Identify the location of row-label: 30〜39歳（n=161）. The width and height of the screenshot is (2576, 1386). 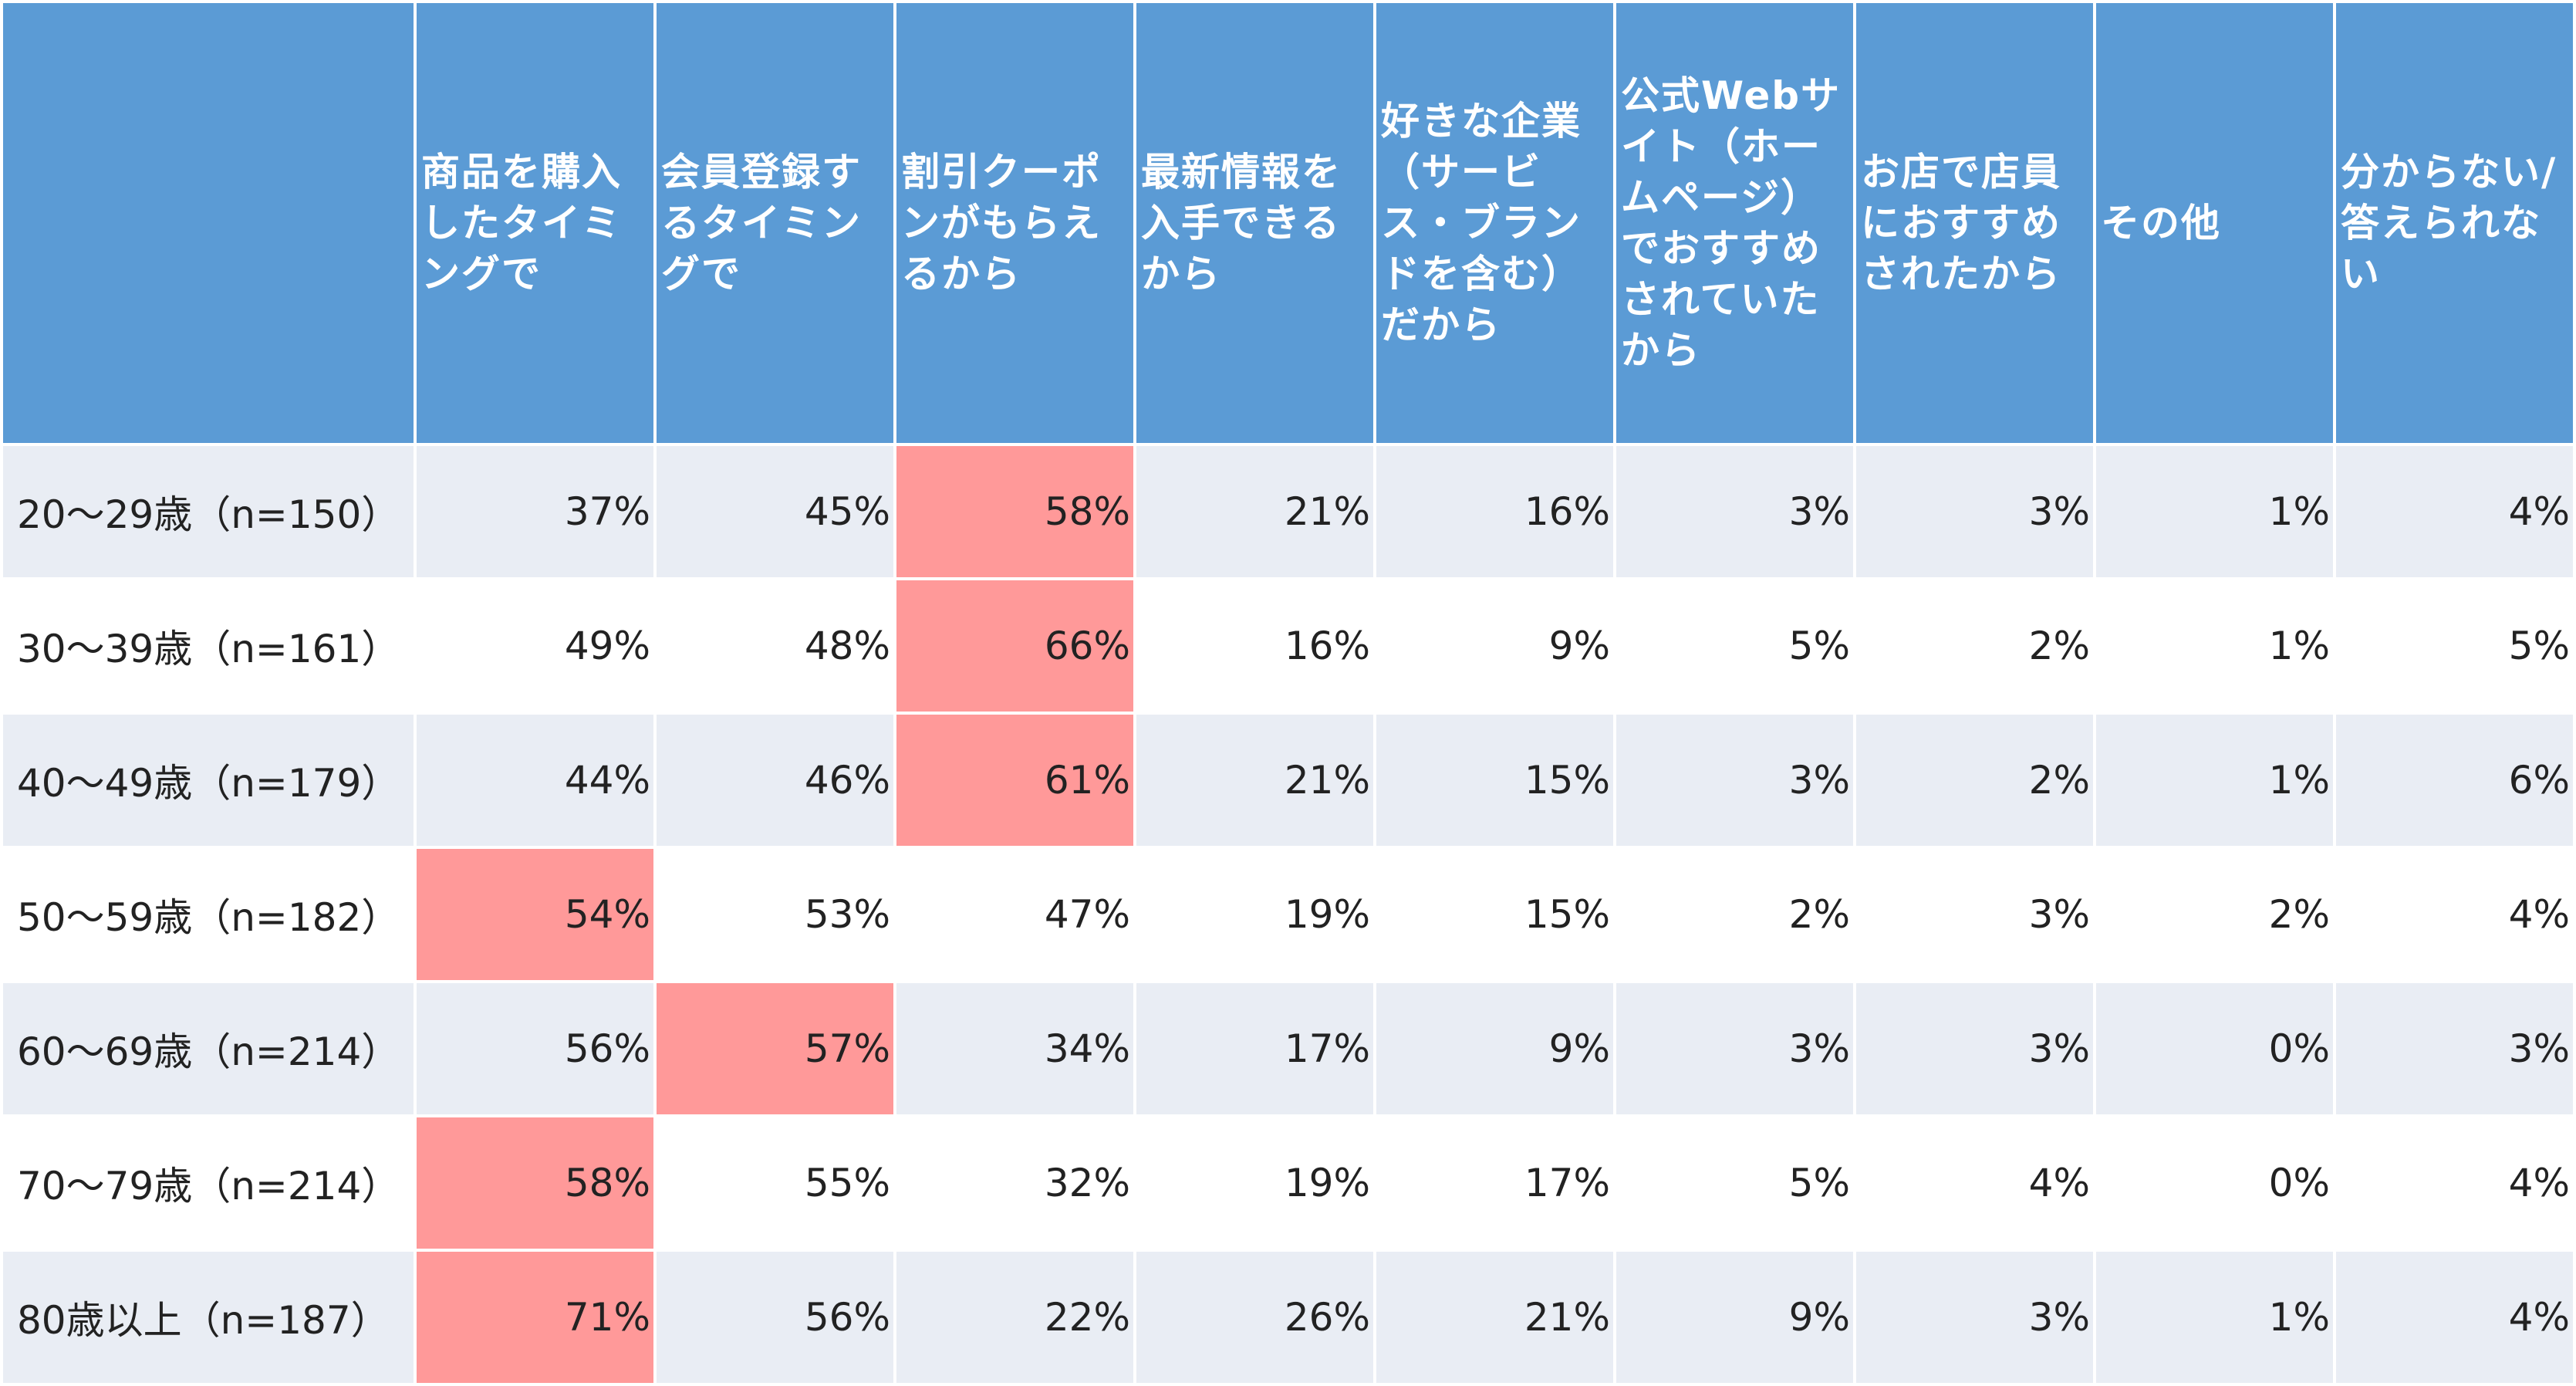
(208, 646).